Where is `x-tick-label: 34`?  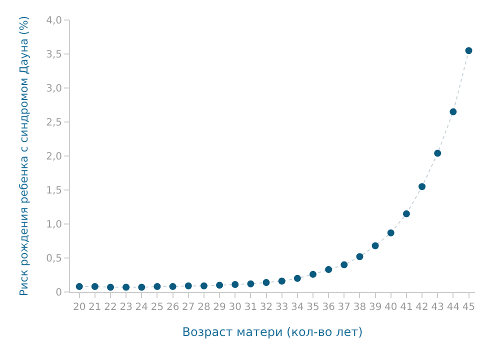 x-tick-label: 34 is located at coordinates (297, 307).